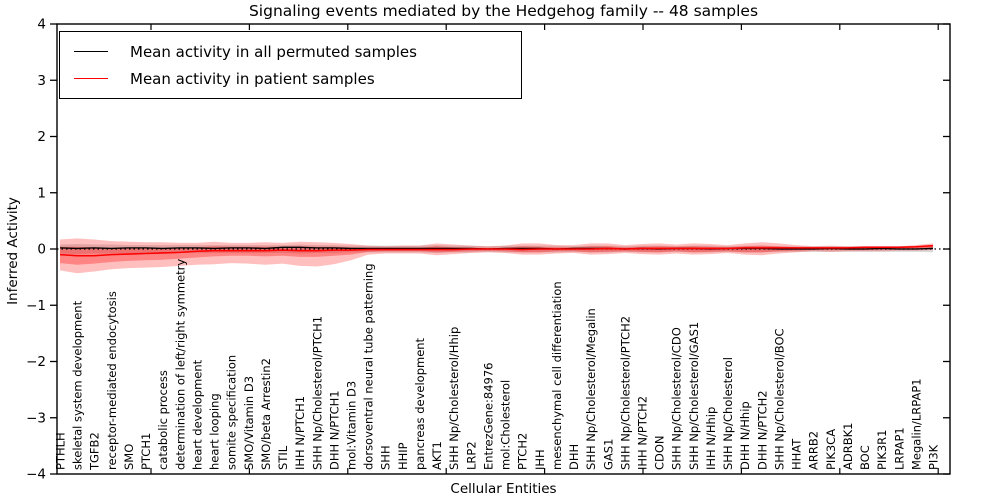 The image size is (1000, 500). I want to click on x-category-label: SHH Np/Cholesterol/Megalin, so click(591, 389).